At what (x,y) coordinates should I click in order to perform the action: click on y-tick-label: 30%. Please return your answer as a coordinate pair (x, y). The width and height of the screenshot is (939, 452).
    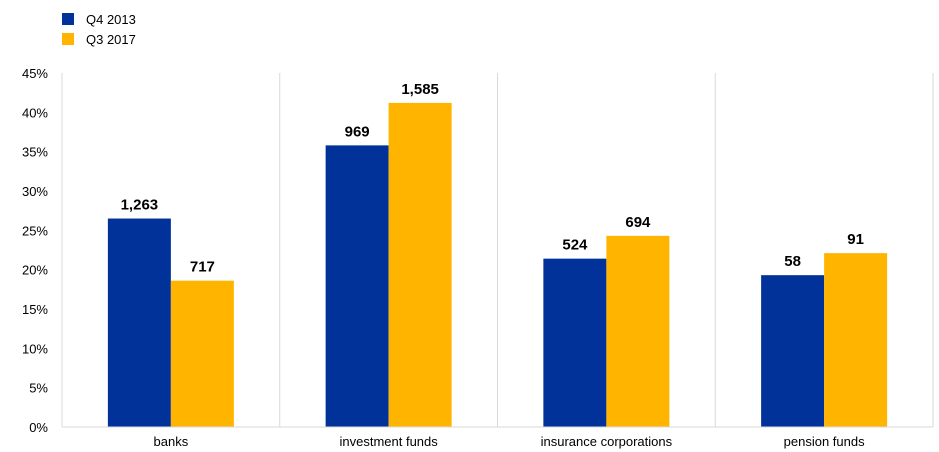
    Looking at the image, I should click on (35, 191).